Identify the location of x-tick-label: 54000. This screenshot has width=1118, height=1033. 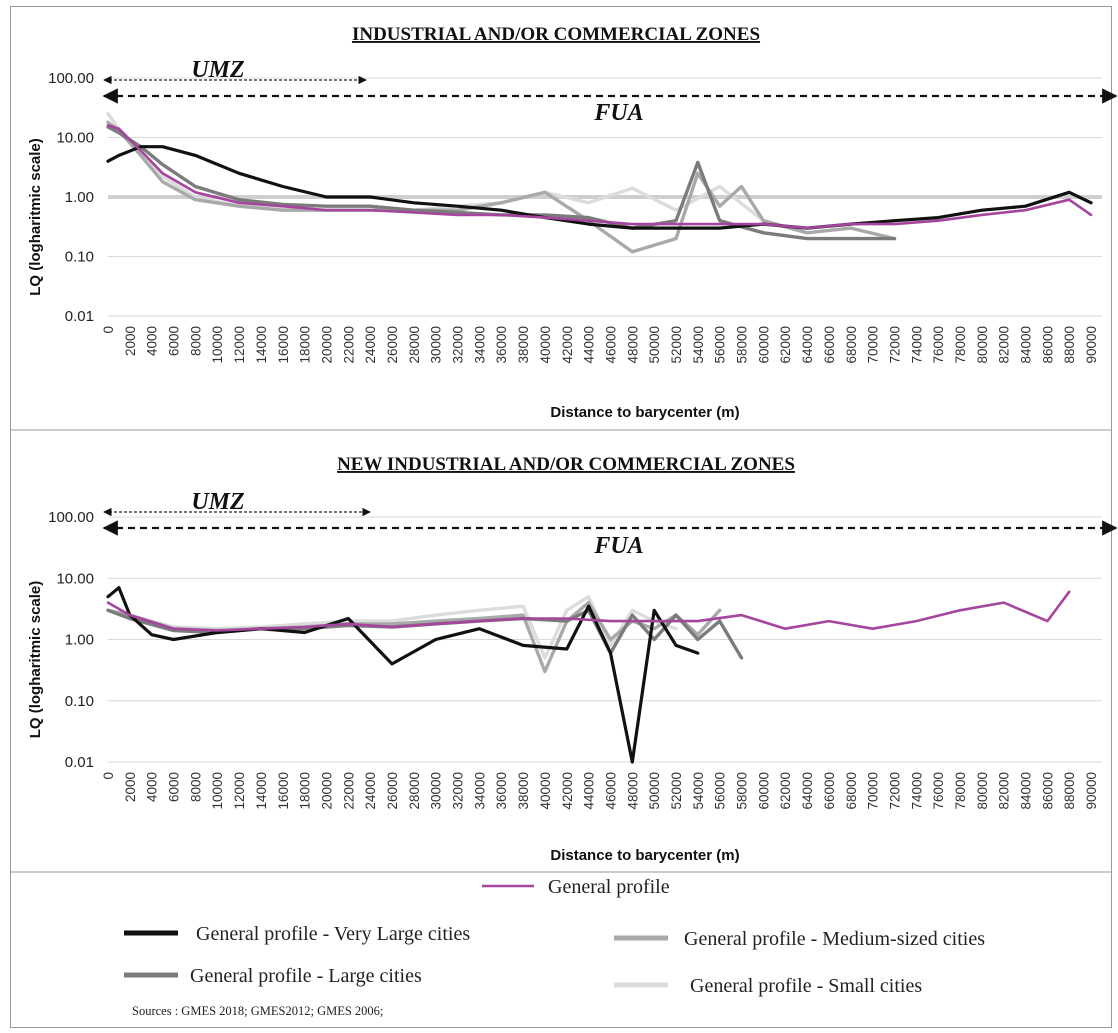
(698, 345).